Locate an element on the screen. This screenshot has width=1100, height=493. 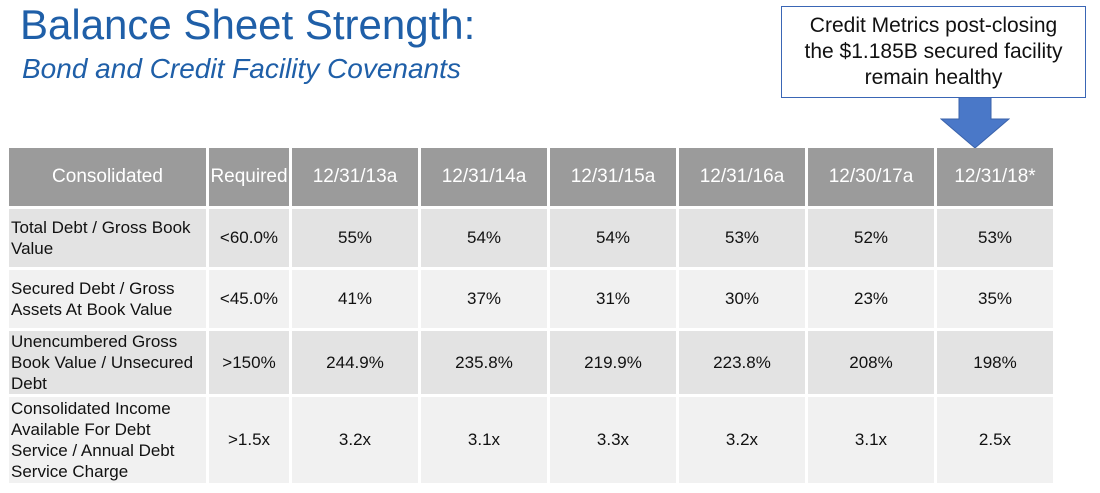
table-cell: 198% is located at coordinates (995, 362).